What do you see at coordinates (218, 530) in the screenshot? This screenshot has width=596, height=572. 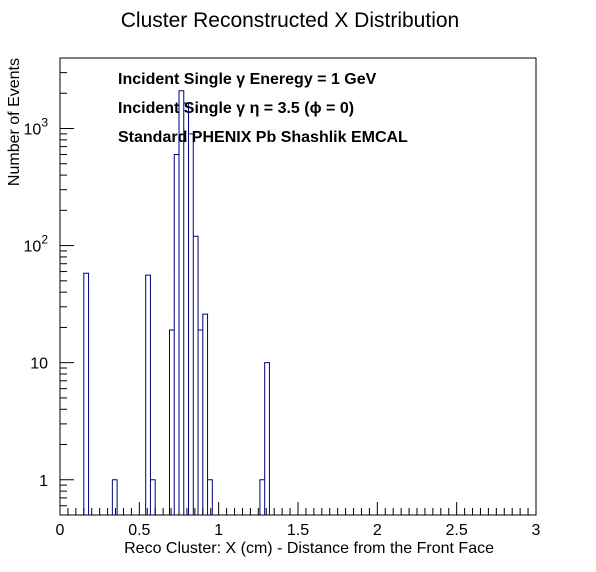 I see `x-tick-label: 1` at bounding box center [218, 530].